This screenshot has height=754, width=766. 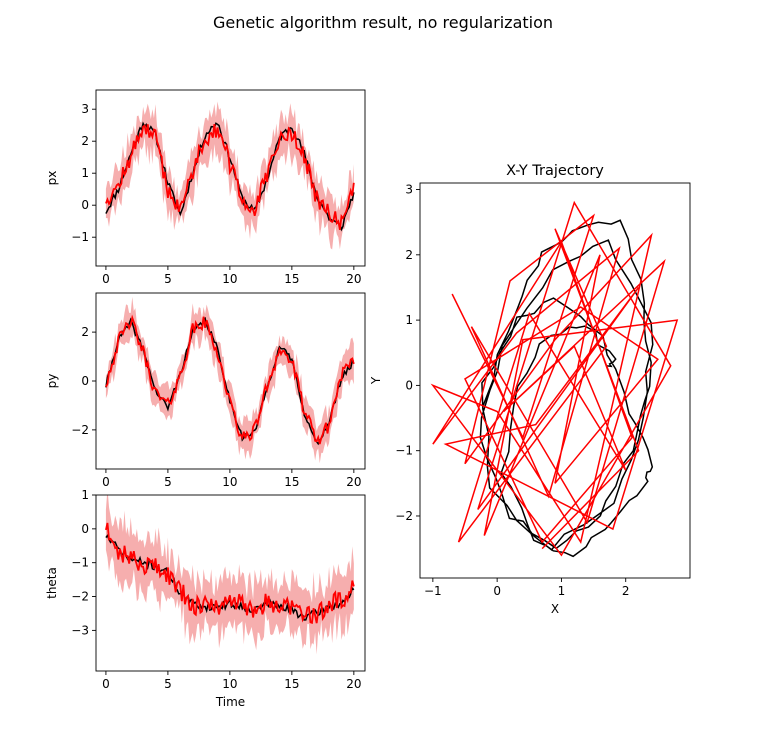 What do you see at coordinates (85, 529) in the screenshot?
I see `theta-ytick-label: 0` at bounding box center [85, 529].